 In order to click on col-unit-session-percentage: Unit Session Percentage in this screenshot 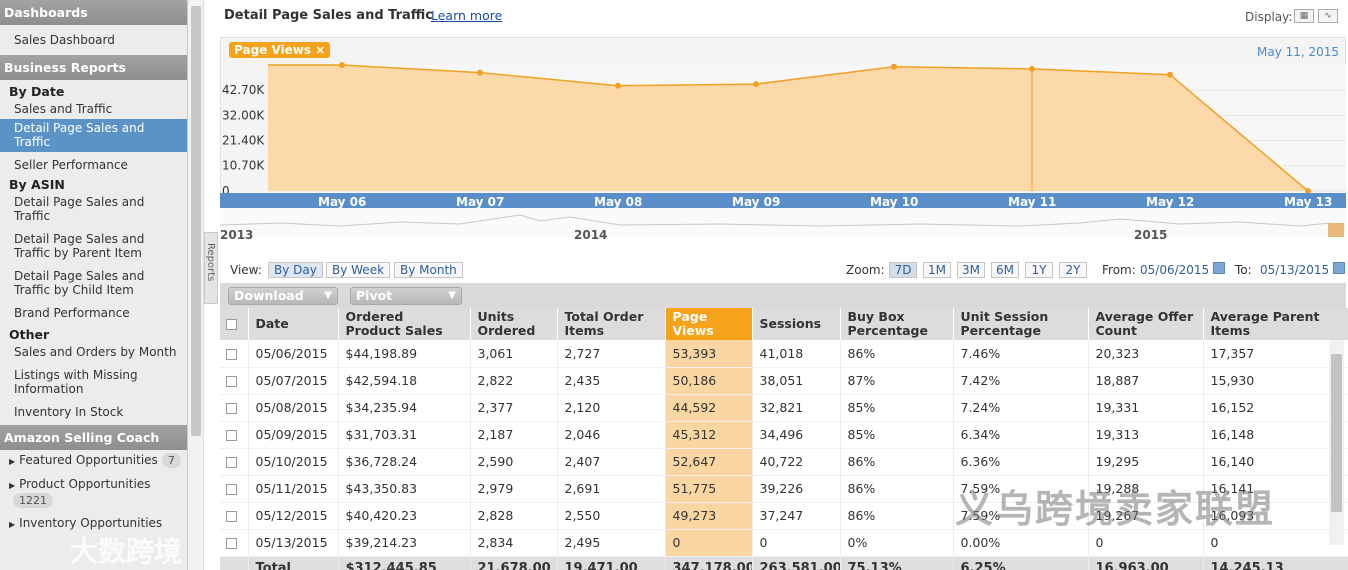, I will do `click(1021, 324)`.